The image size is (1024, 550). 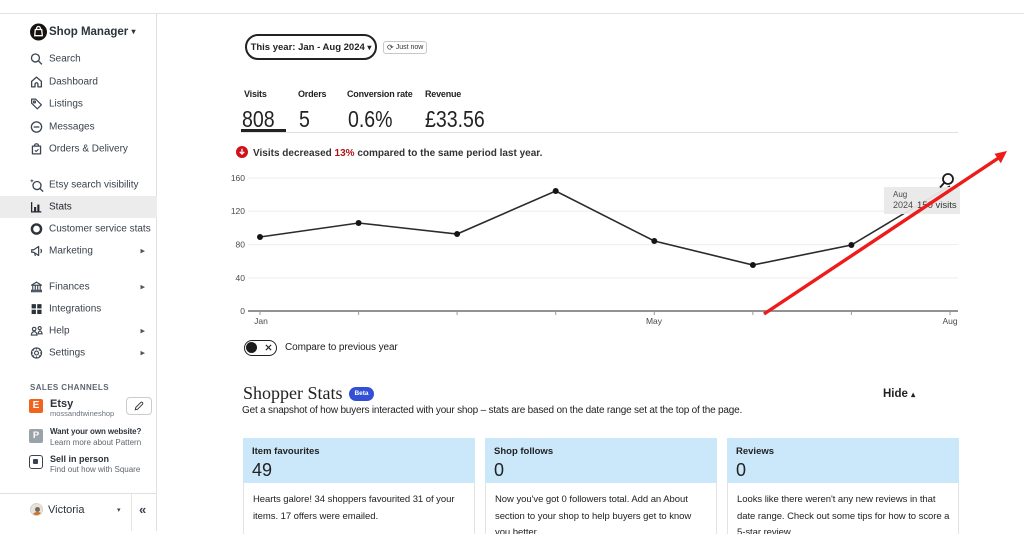 What do you see at coordinates (241, 245) in the screenshot?
I see `svg-text: 80` at bounding box center [241, 245].